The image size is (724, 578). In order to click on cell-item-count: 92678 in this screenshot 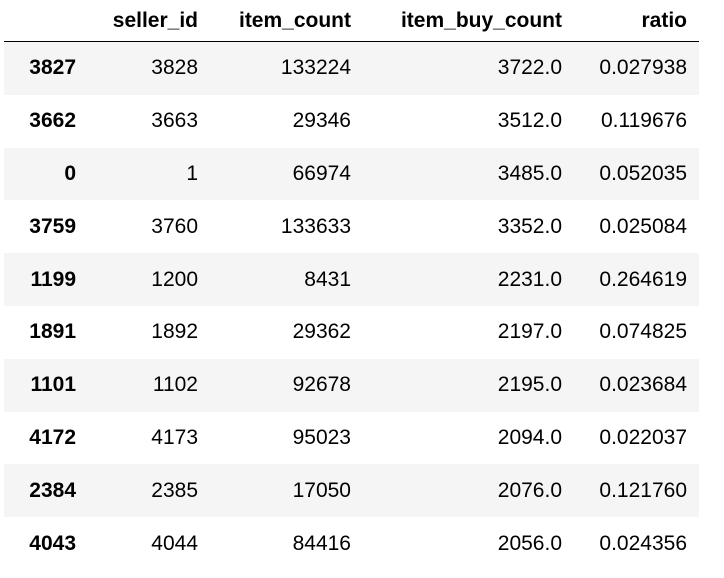, I will do `click(321, 385)`.